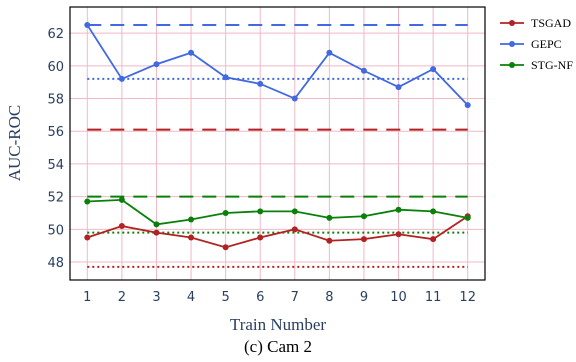 This screenshot has height=362, width=576. I want to click on x-axis-label: Train Number, so click(278, 324).